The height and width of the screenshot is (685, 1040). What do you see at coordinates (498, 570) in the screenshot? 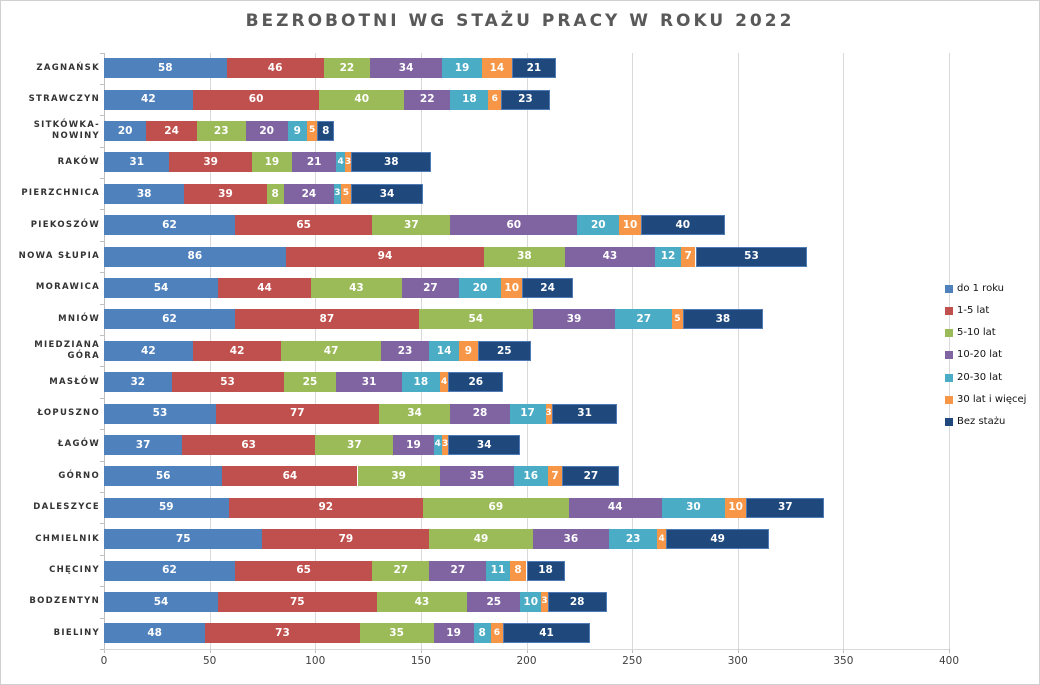
I see `bar-value-label: 11` at bounding box center [498, 570].